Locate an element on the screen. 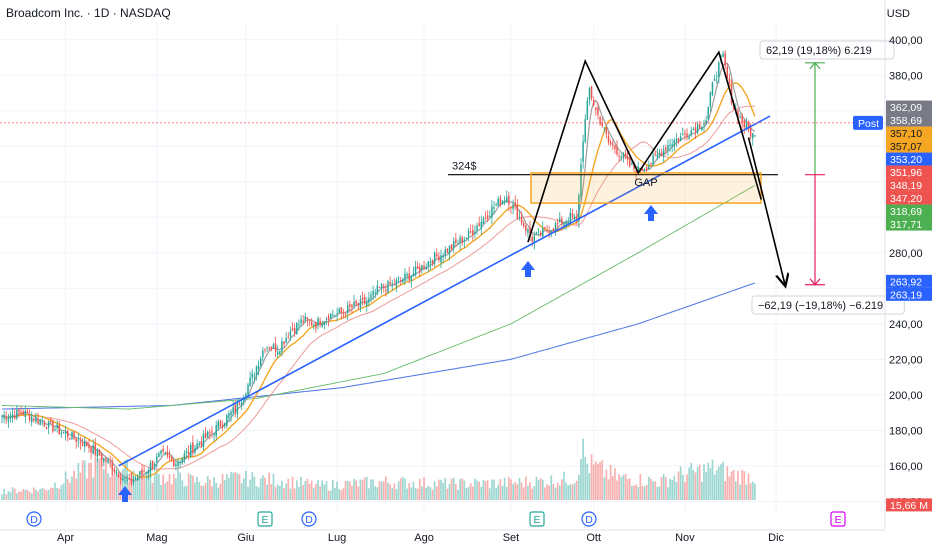 The height and width of the screenshot is (550, 932). x-tick-label: Apr is located at coordinates (65, 538).